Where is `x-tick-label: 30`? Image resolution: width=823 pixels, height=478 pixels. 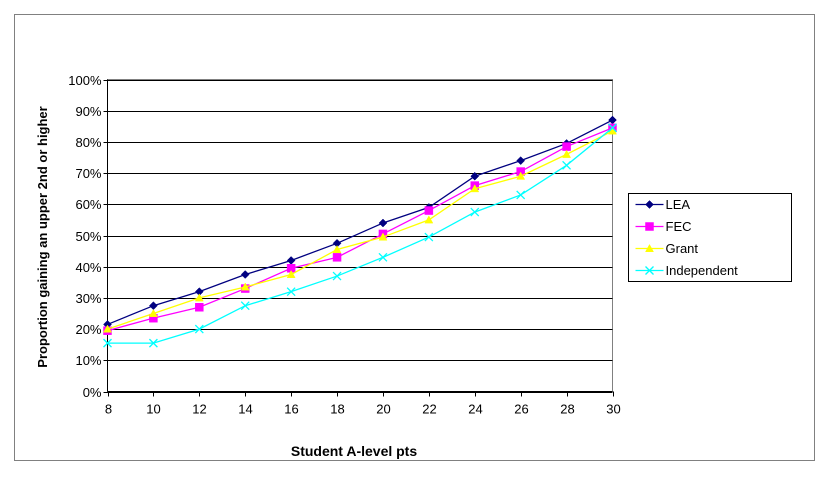 x-tick-label: 30 is located at coordinates (613, 409).